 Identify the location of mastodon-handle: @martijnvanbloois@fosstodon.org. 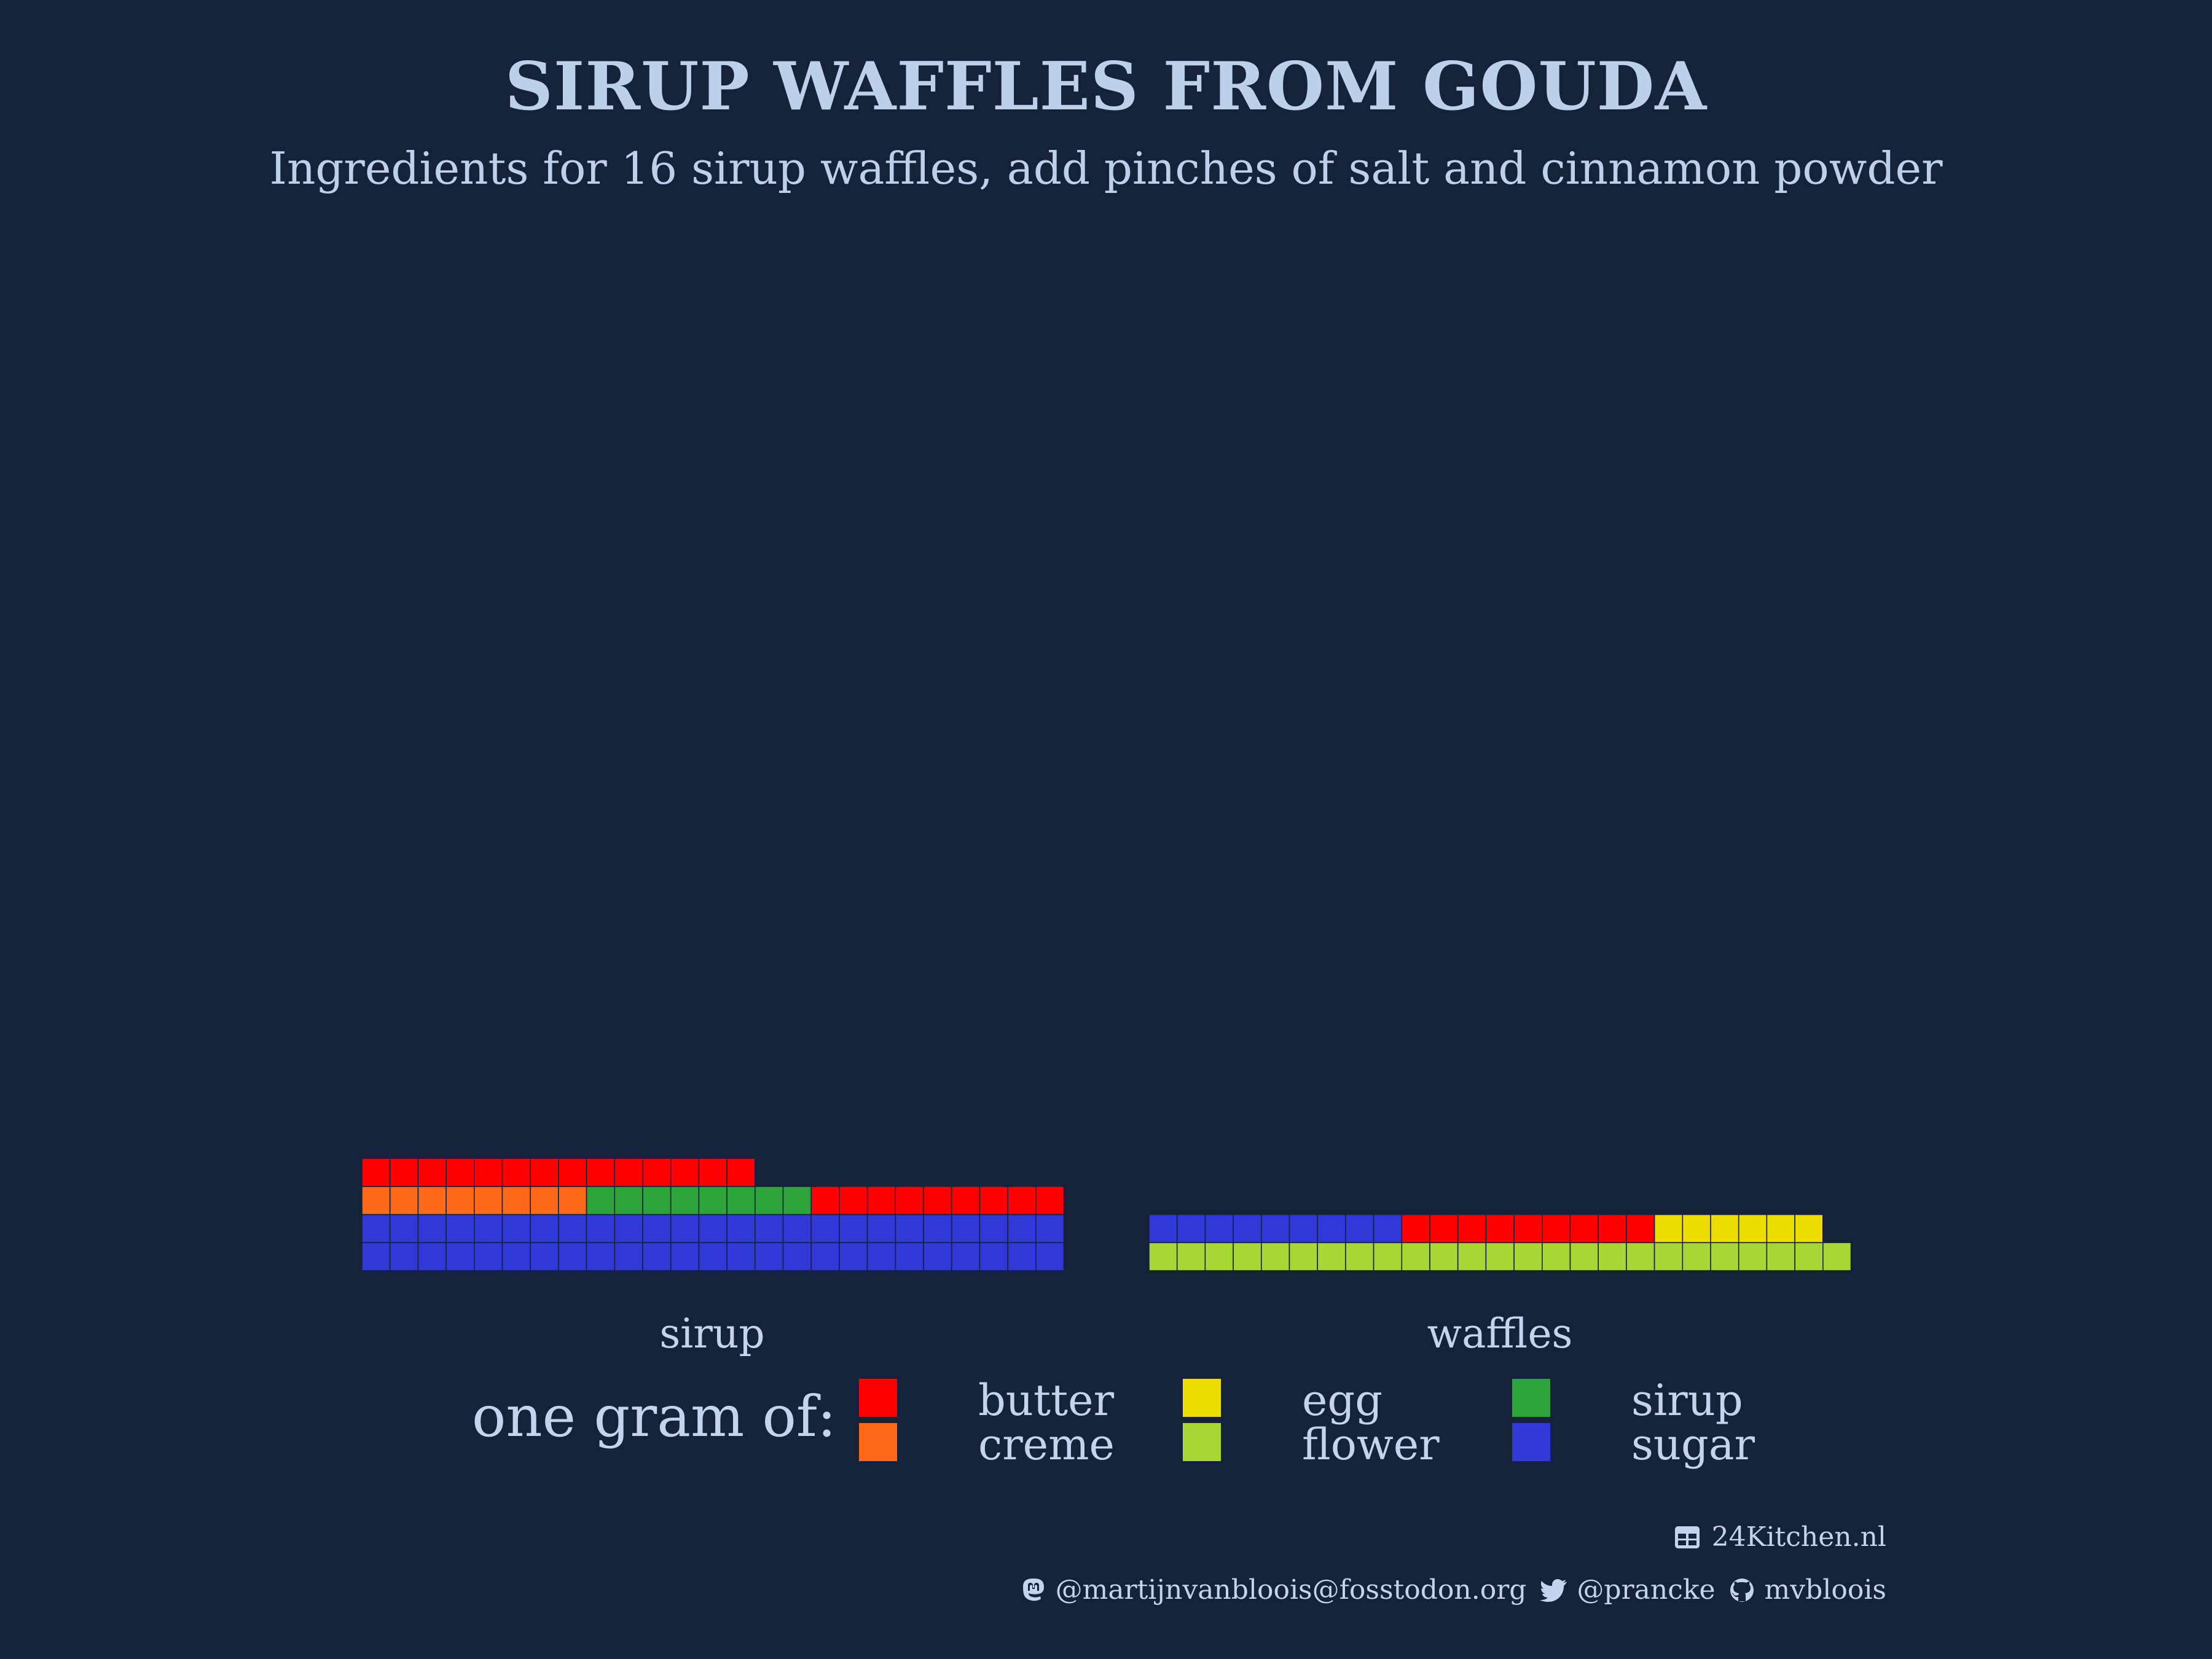
(1291, 1590).